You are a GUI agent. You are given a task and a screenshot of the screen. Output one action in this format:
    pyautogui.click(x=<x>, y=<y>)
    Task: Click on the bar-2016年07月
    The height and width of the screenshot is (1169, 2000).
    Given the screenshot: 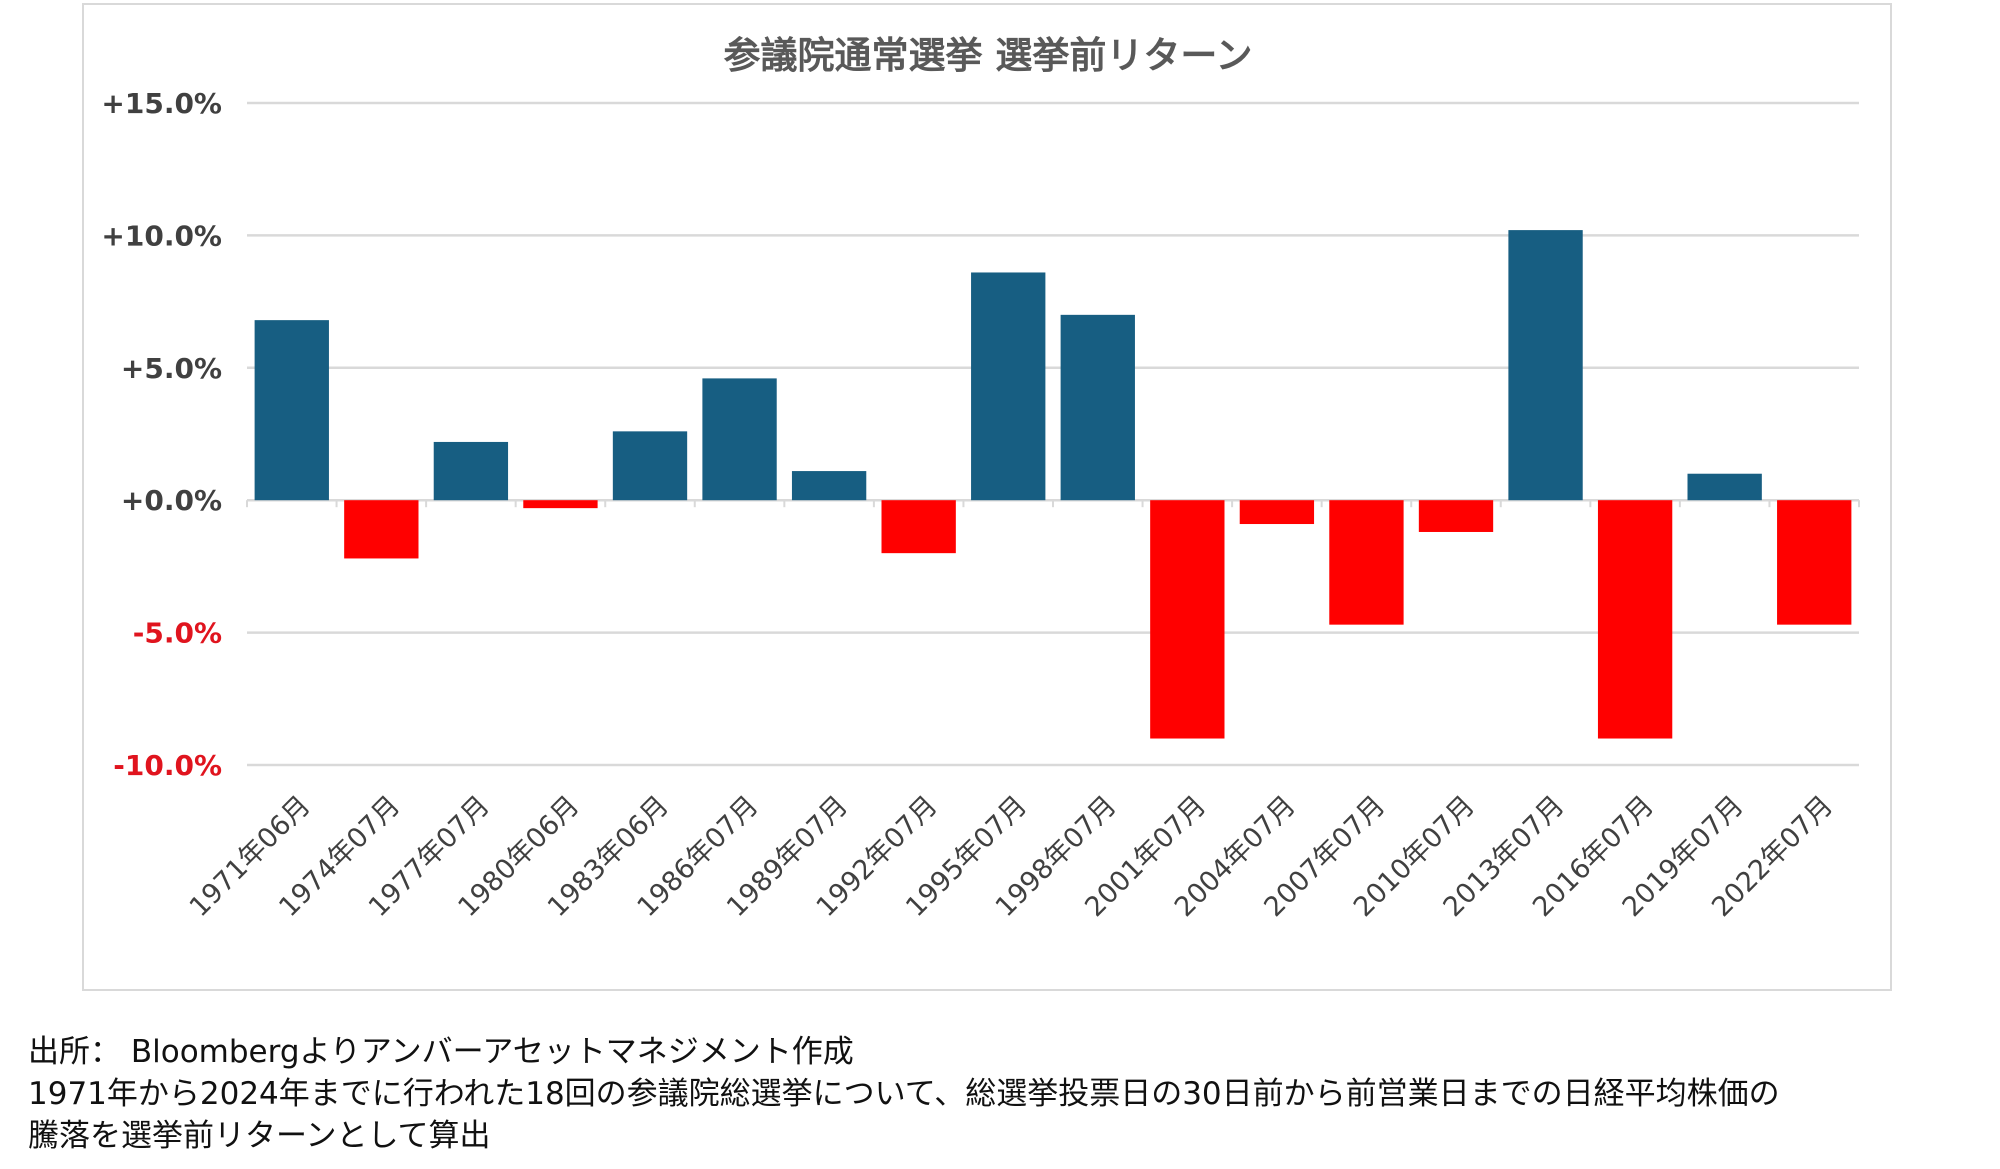 What is the action you would take?
    pyautogui.click(x=1635, y=619)
    